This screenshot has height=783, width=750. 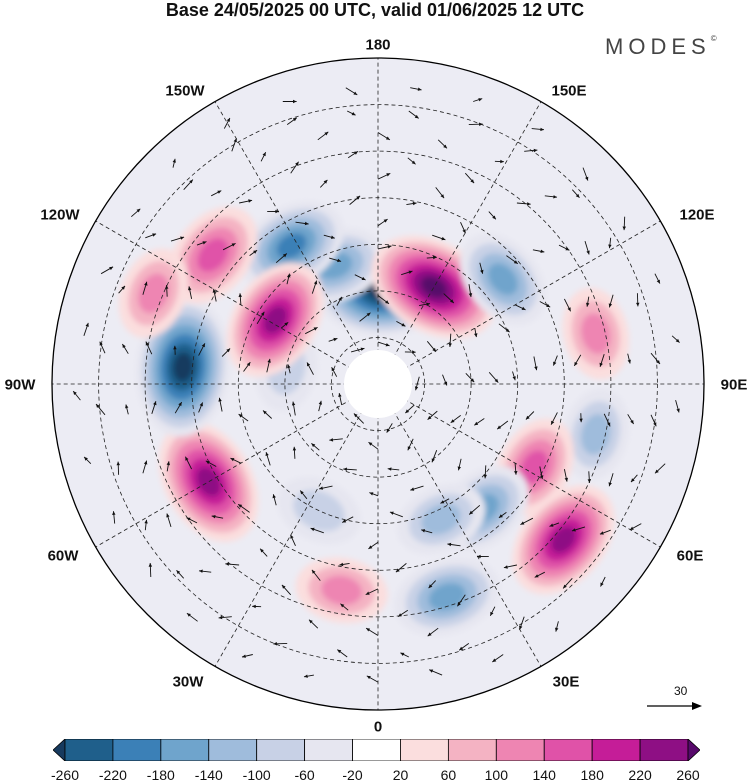 What do you see at coordinates (160, 775) in the screenshot?
I see `colorbar-tick-label: -180` at bounding box center [160, 775].